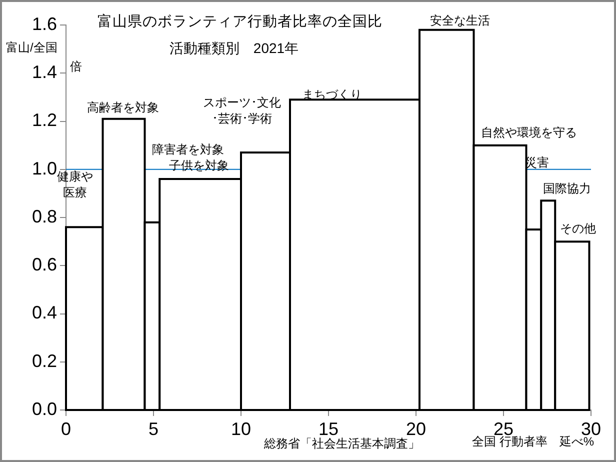  Describe the element at coordinates (240, 21) in the screenshot. I see `chart-title: 富山県のボランティア行動者比率の全国比` at that location.